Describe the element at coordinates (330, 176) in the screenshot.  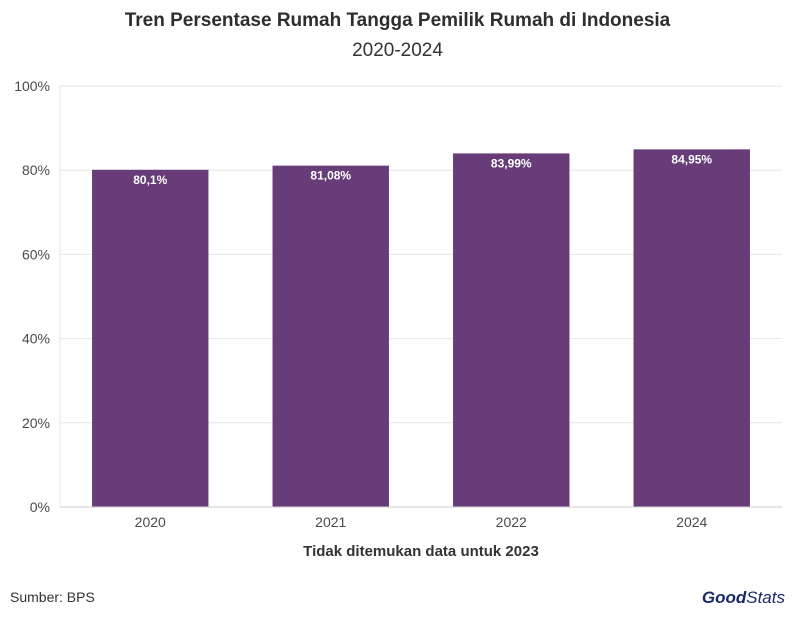
I see `data-label: 81,08%` at that location.